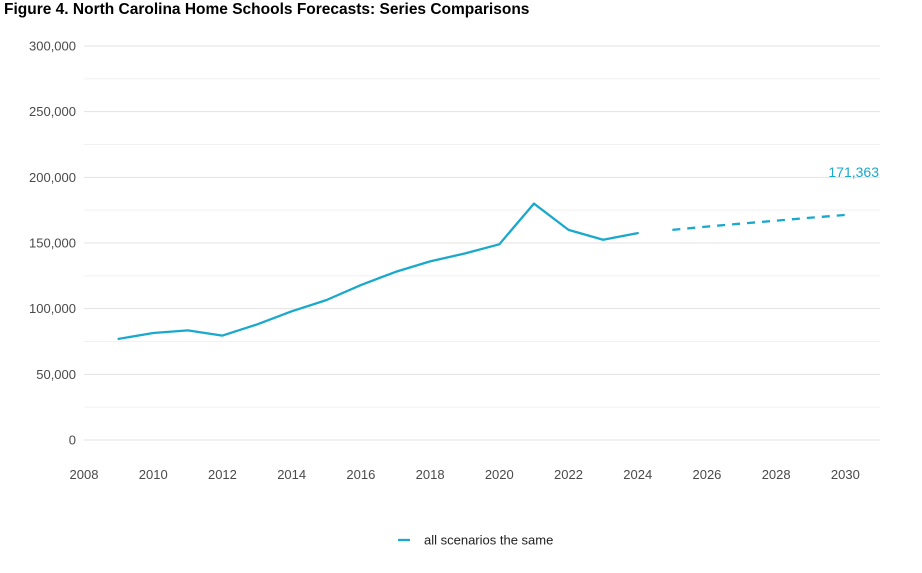 The height and width of the screenshot is (573, 922). What do you see at coordinates (56, 374) in the screenshot?
I see `y-tick-label: 50,000` at bounding box center [56, 374].